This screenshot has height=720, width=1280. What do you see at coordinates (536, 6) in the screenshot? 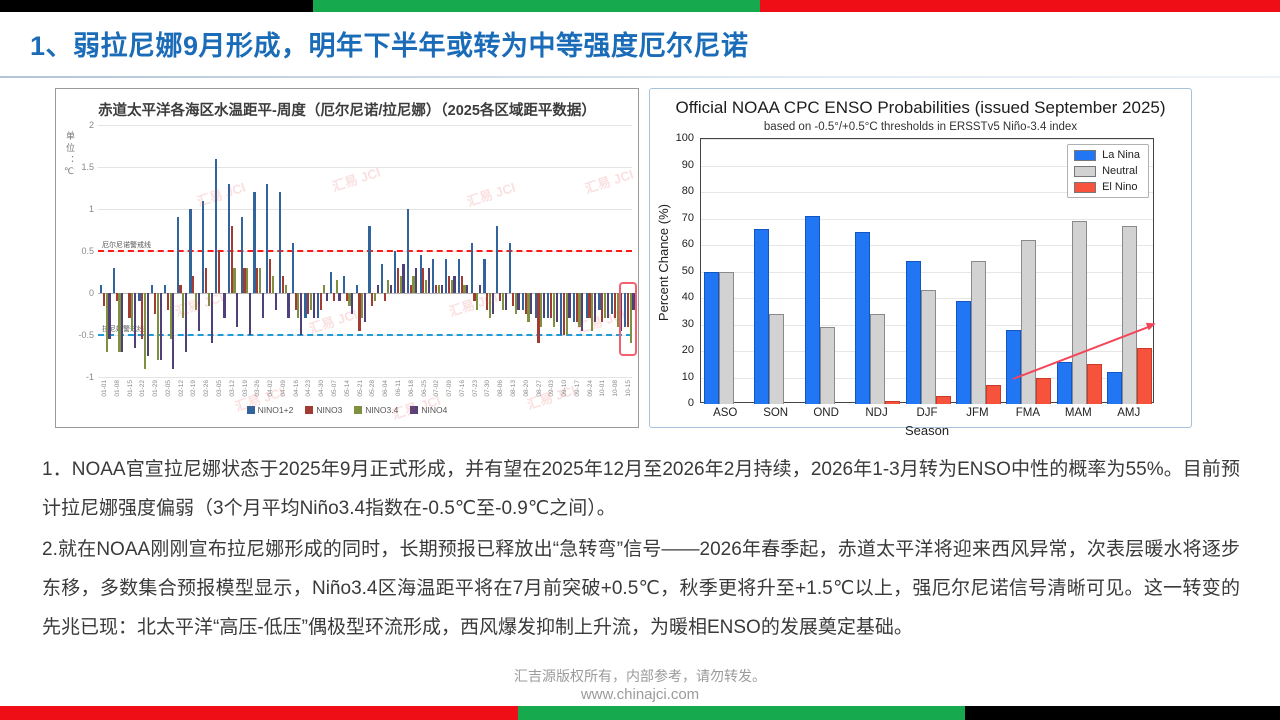
I see `top-bar-green` at bounding box center [536, 6].